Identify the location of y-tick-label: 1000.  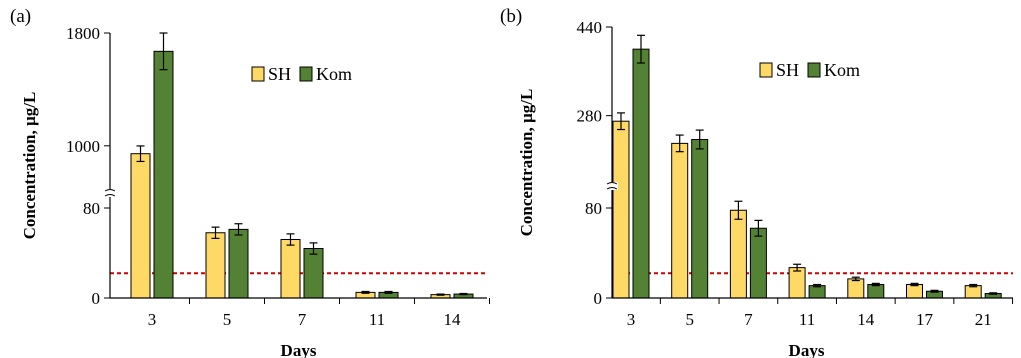
(83, 146).